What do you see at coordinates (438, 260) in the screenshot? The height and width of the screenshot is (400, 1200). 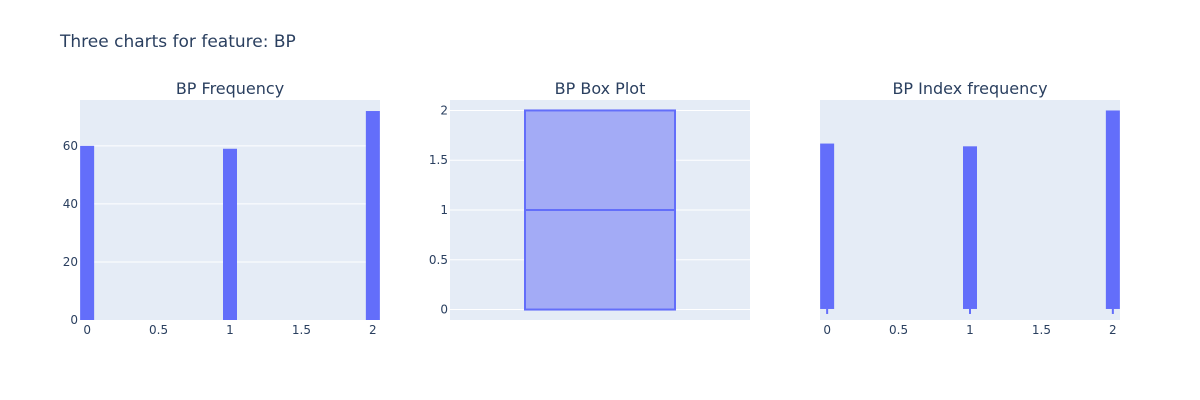 I see `y-tick-label: 0.5` at bounding box center [438, 260].